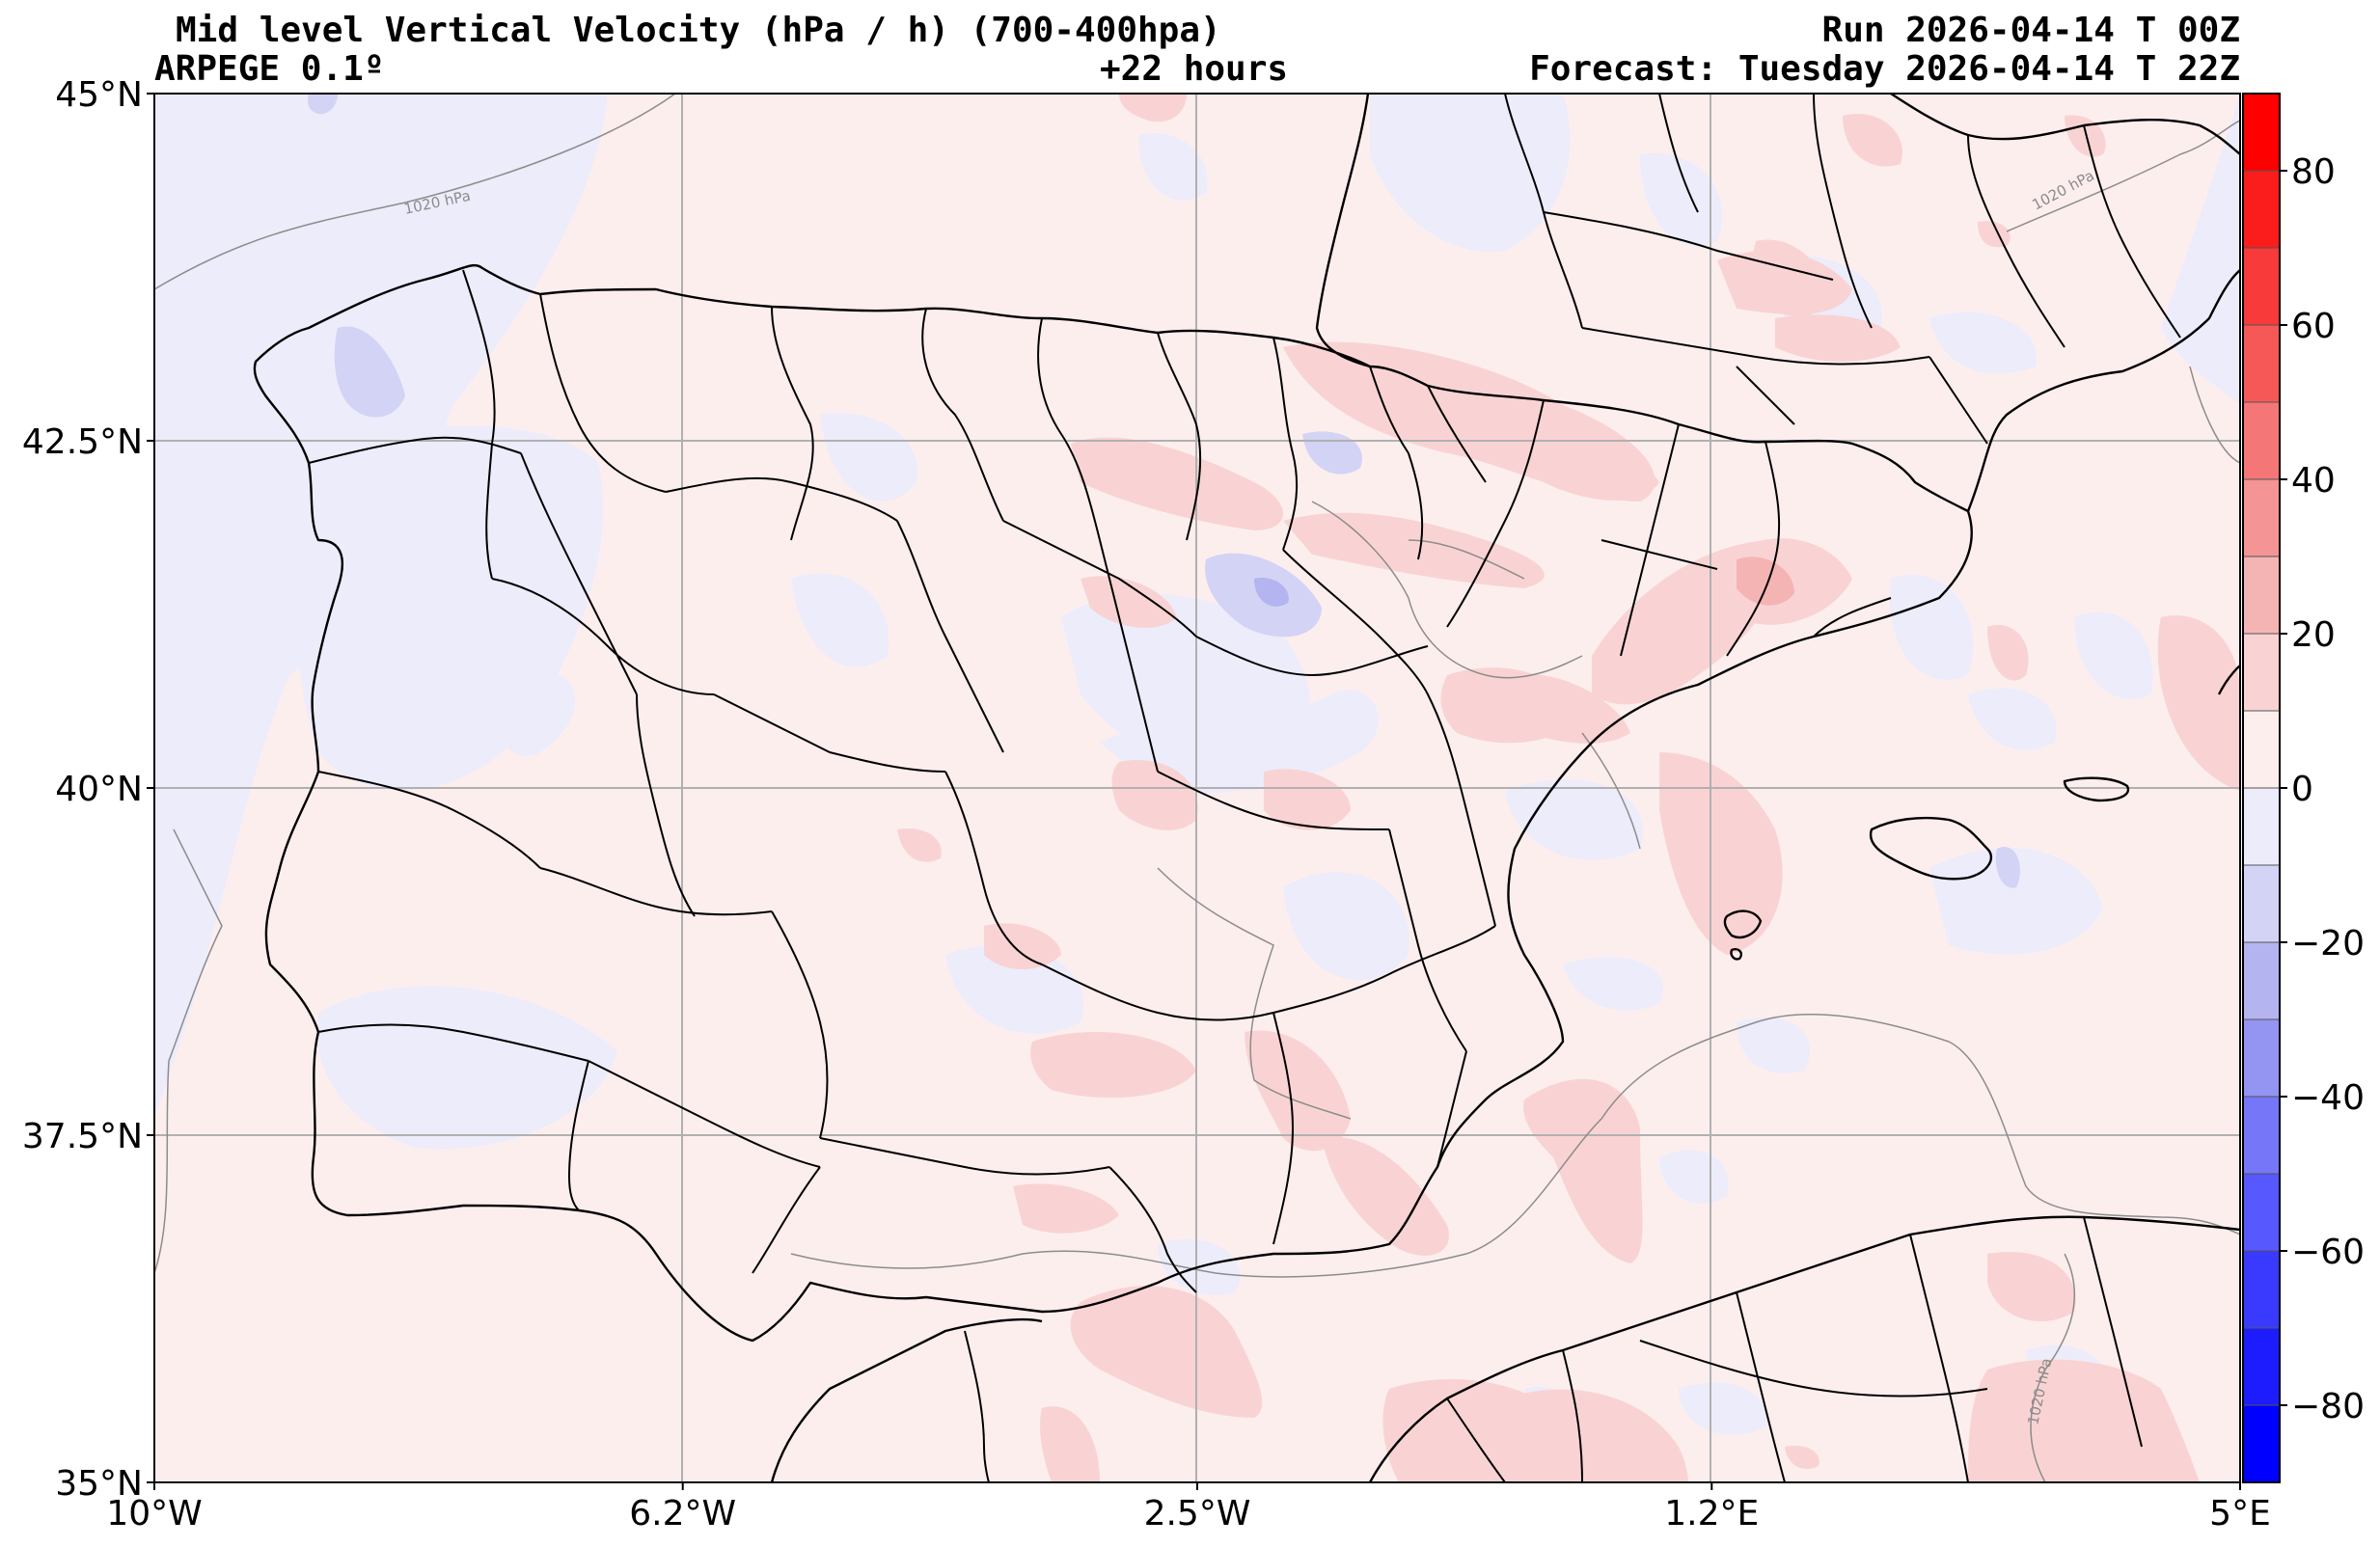  I want to click on latitude-tick-labels: 45°N 42.5°N 40°N 37.5°N 35°N, so click(88, 789).